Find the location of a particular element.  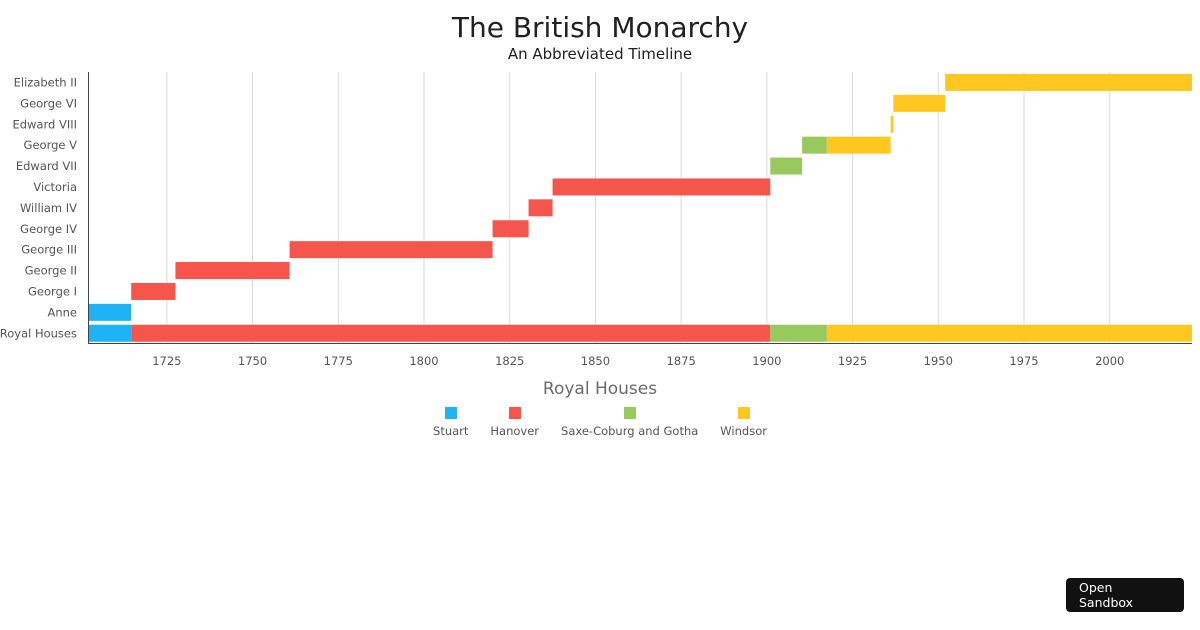

y-label-edward-vii: Edward VII is located at coordinates (46, 166).